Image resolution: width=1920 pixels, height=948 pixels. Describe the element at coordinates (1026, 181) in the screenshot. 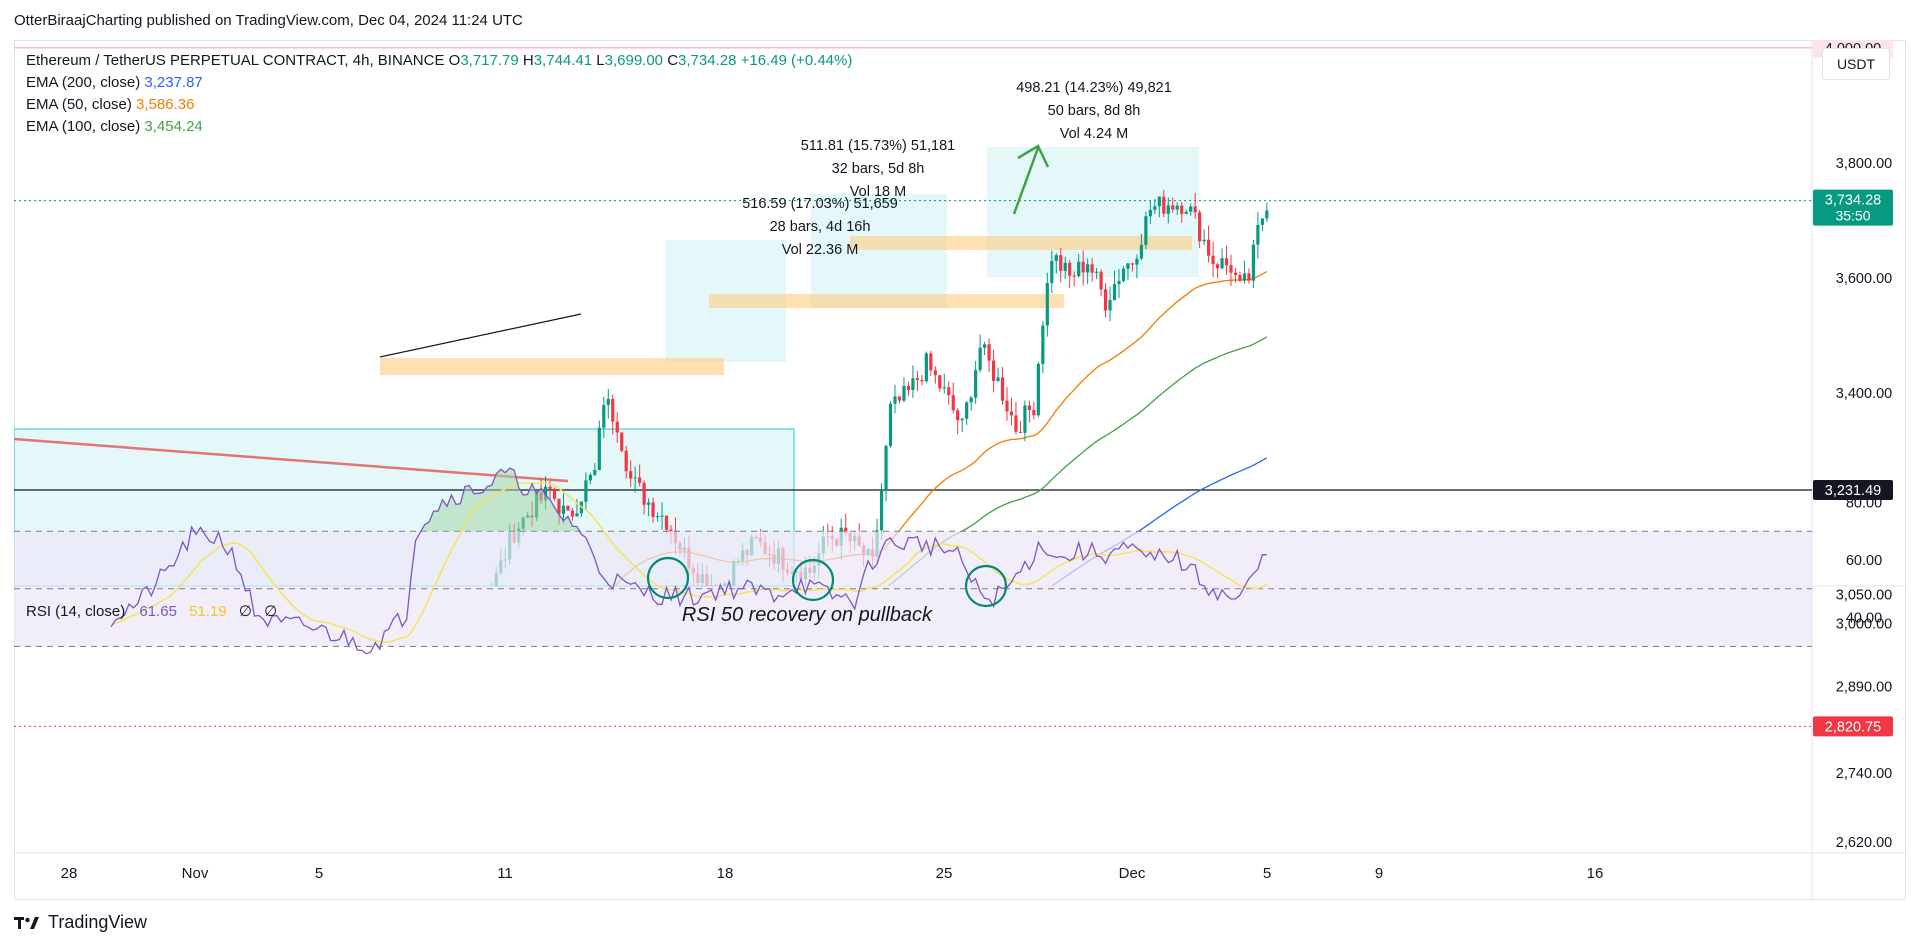

I see `target-arrow-shaft` at that location.